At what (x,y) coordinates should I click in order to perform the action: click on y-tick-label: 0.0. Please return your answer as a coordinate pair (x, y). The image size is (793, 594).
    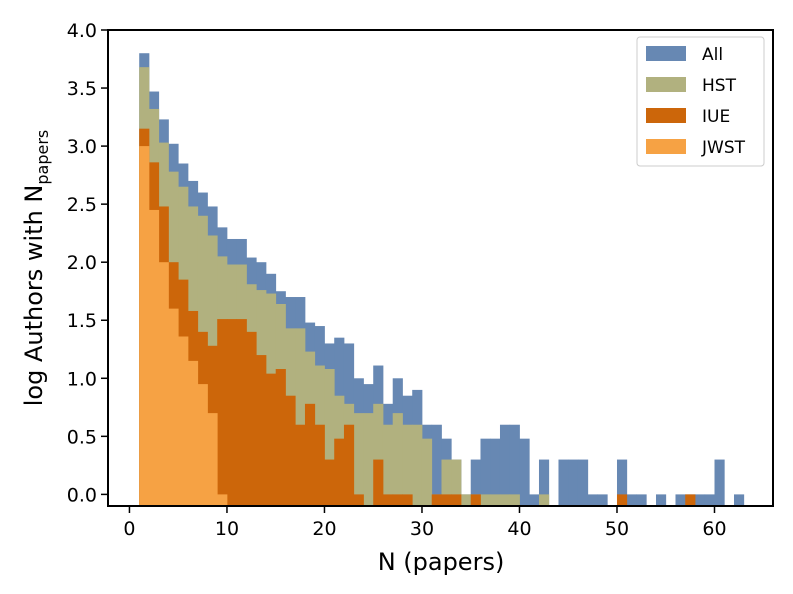
    Looking at the image, I should click on (82, 495).